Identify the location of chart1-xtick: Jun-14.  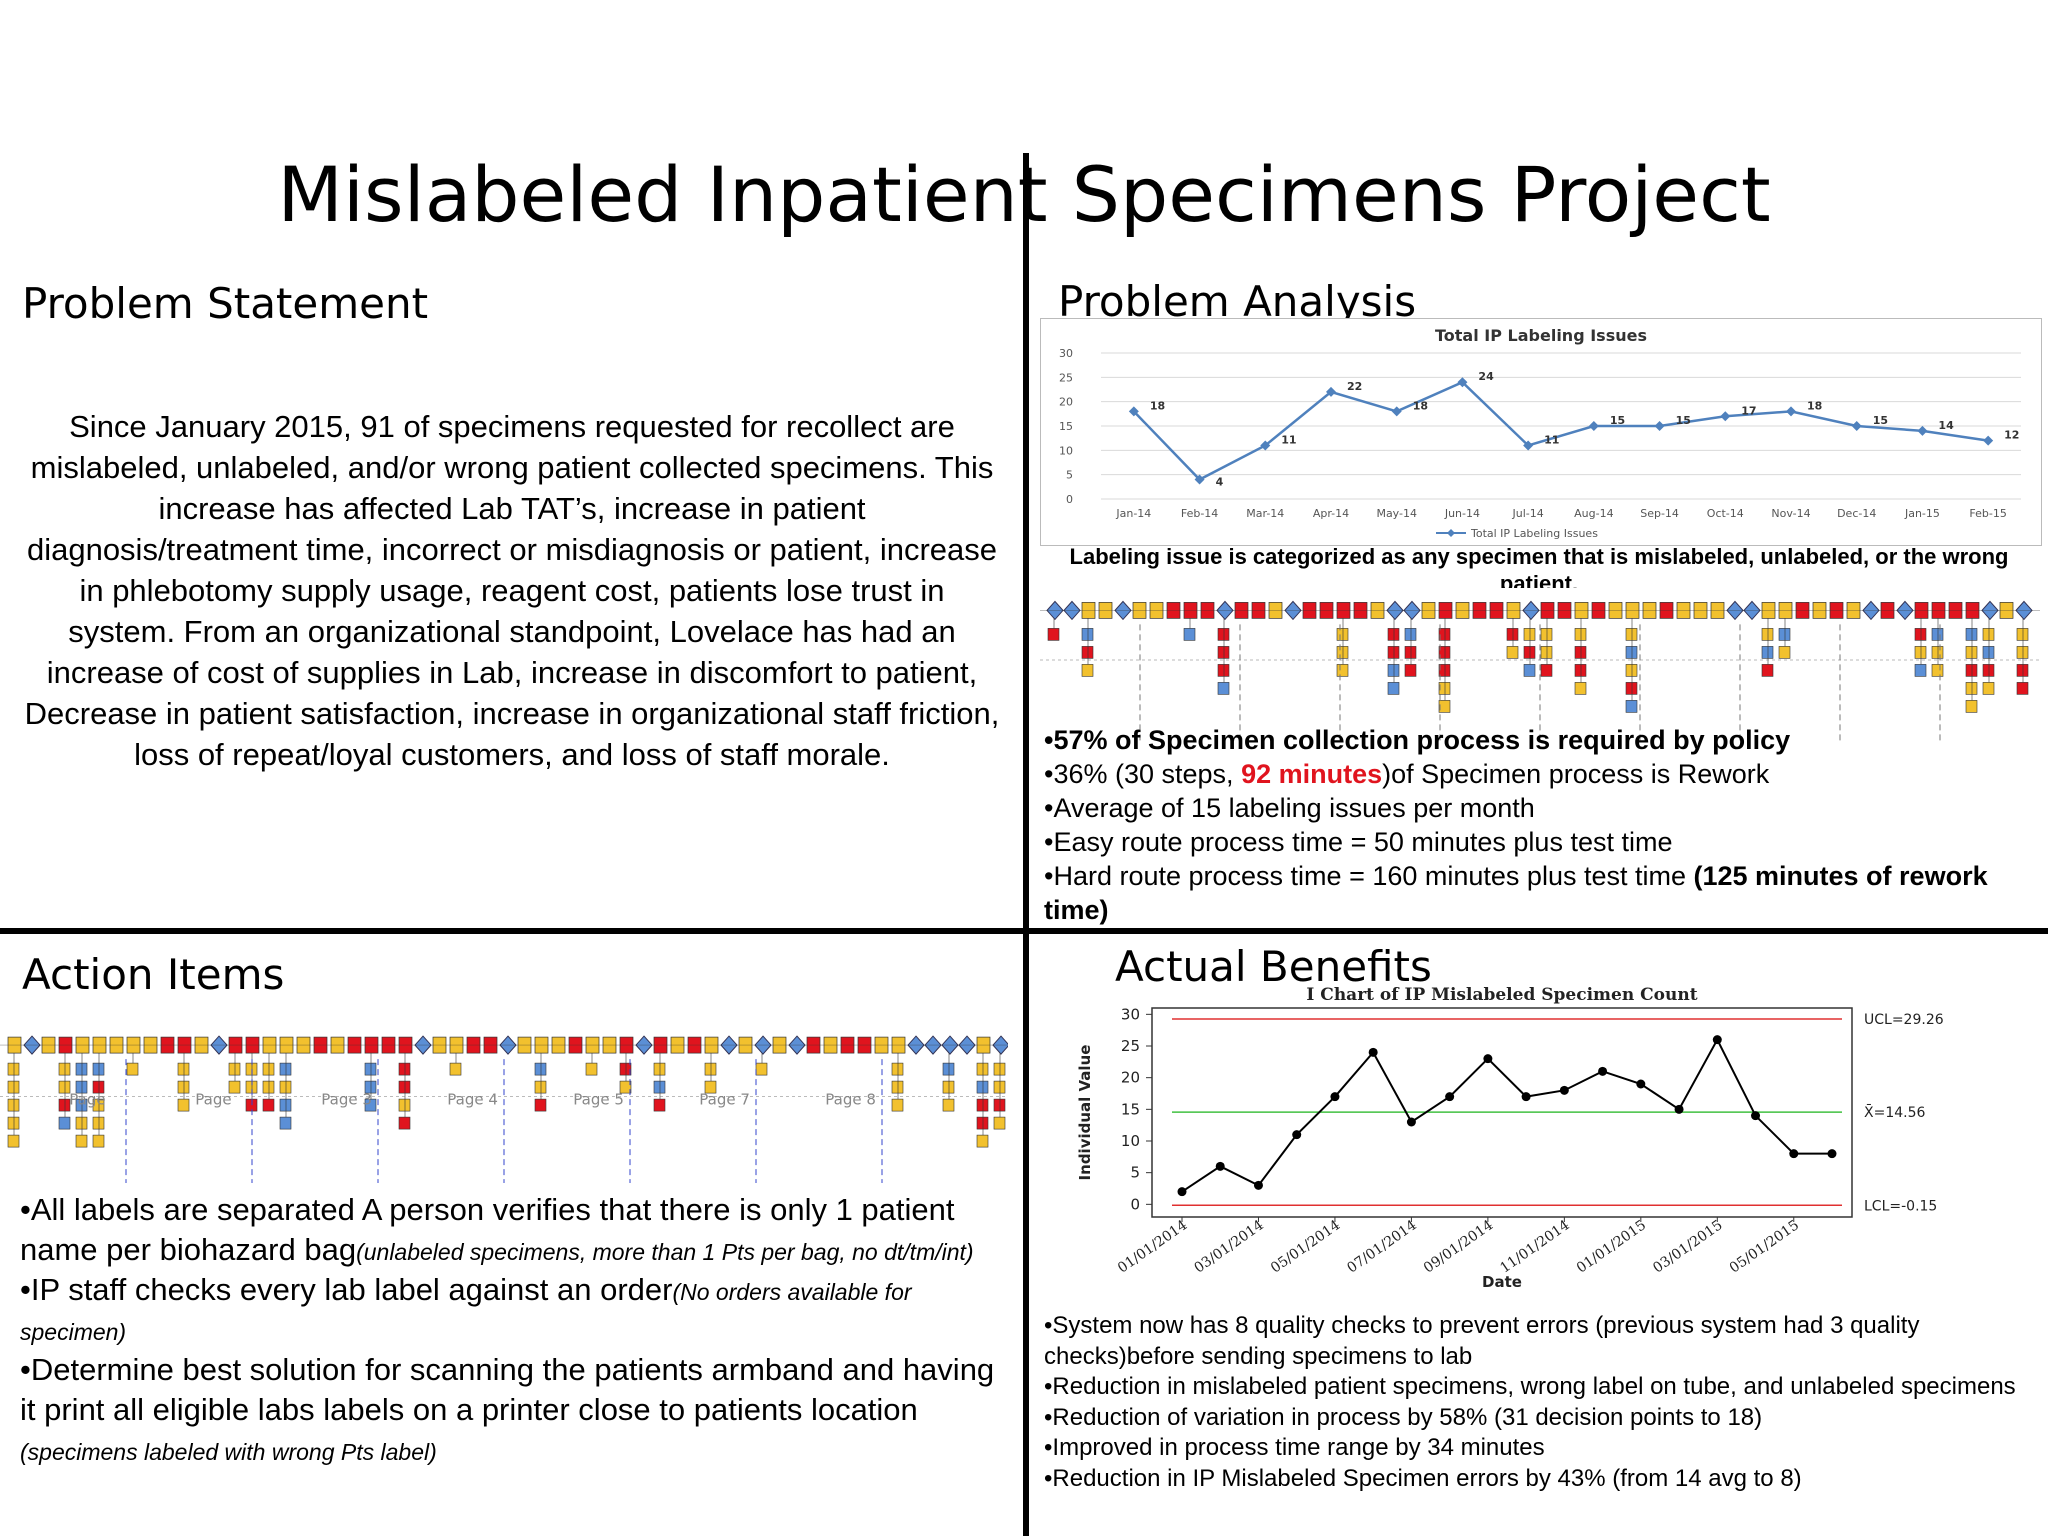
(1462, 513).